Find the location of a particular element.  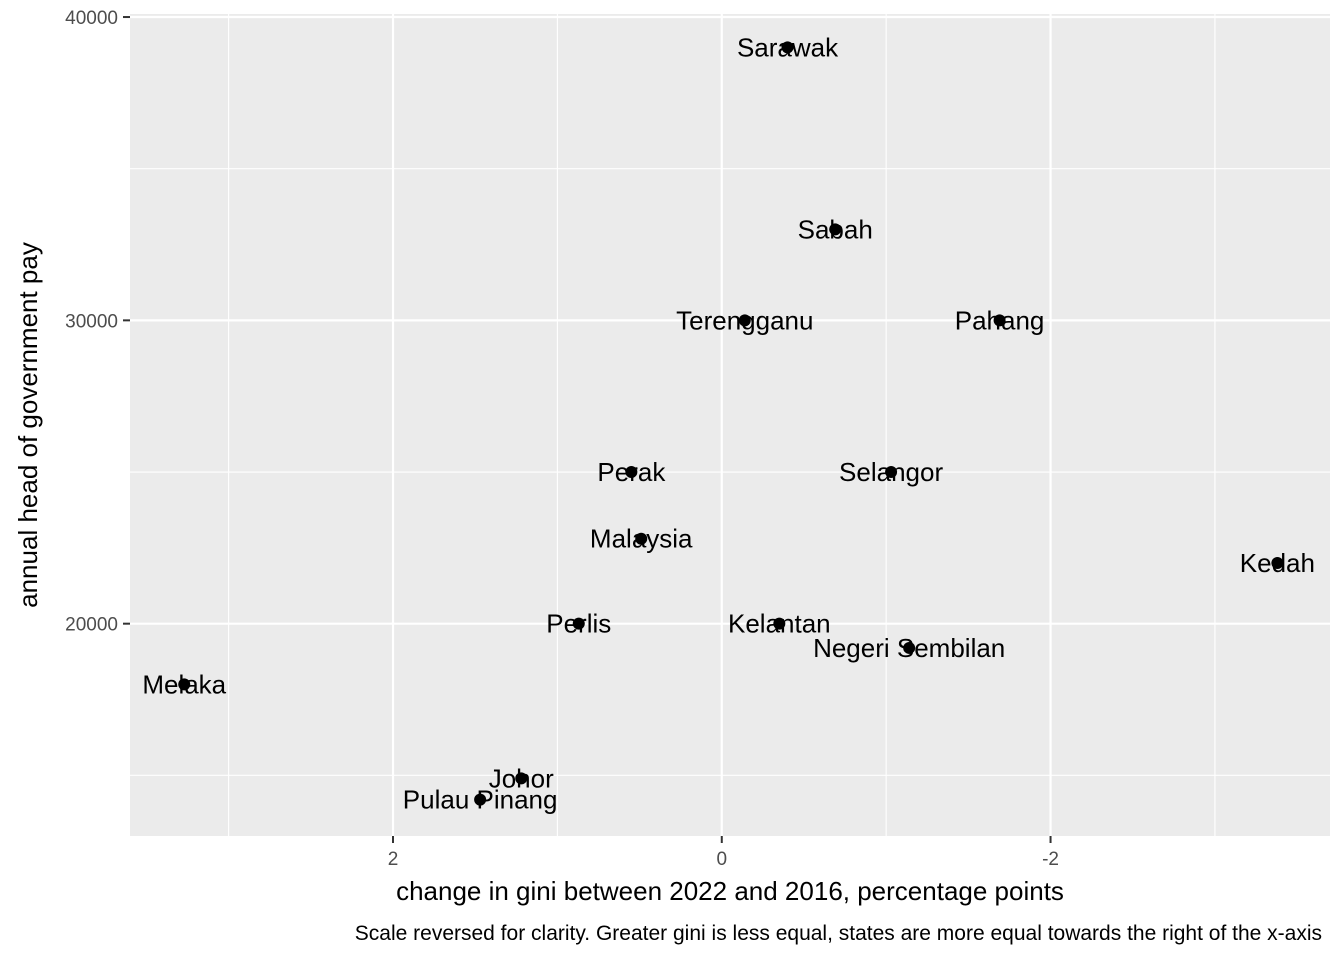

point-label: Kedah is located at coordinates (1277, 563).